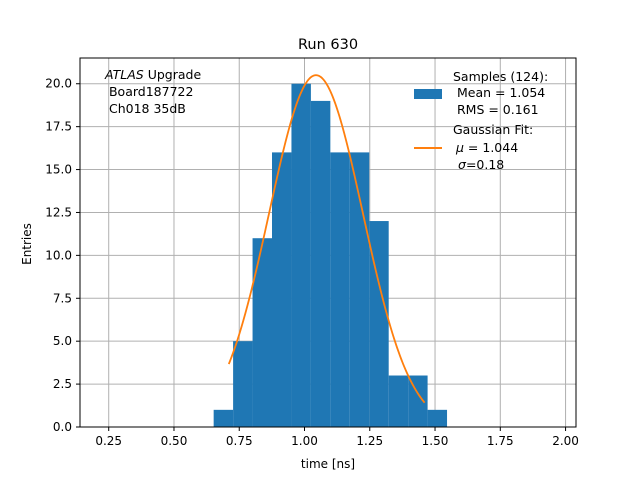 Image resolution: width=640 pixels, height=484 pixels. I want to click on x-tick-label-3: 1.00, so click(304, 441).